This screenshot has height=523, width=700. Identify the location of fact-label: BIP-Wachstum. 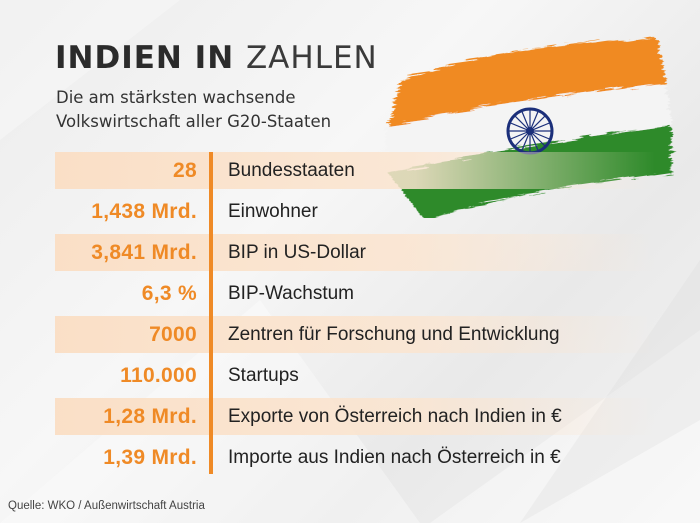
(291, 293).